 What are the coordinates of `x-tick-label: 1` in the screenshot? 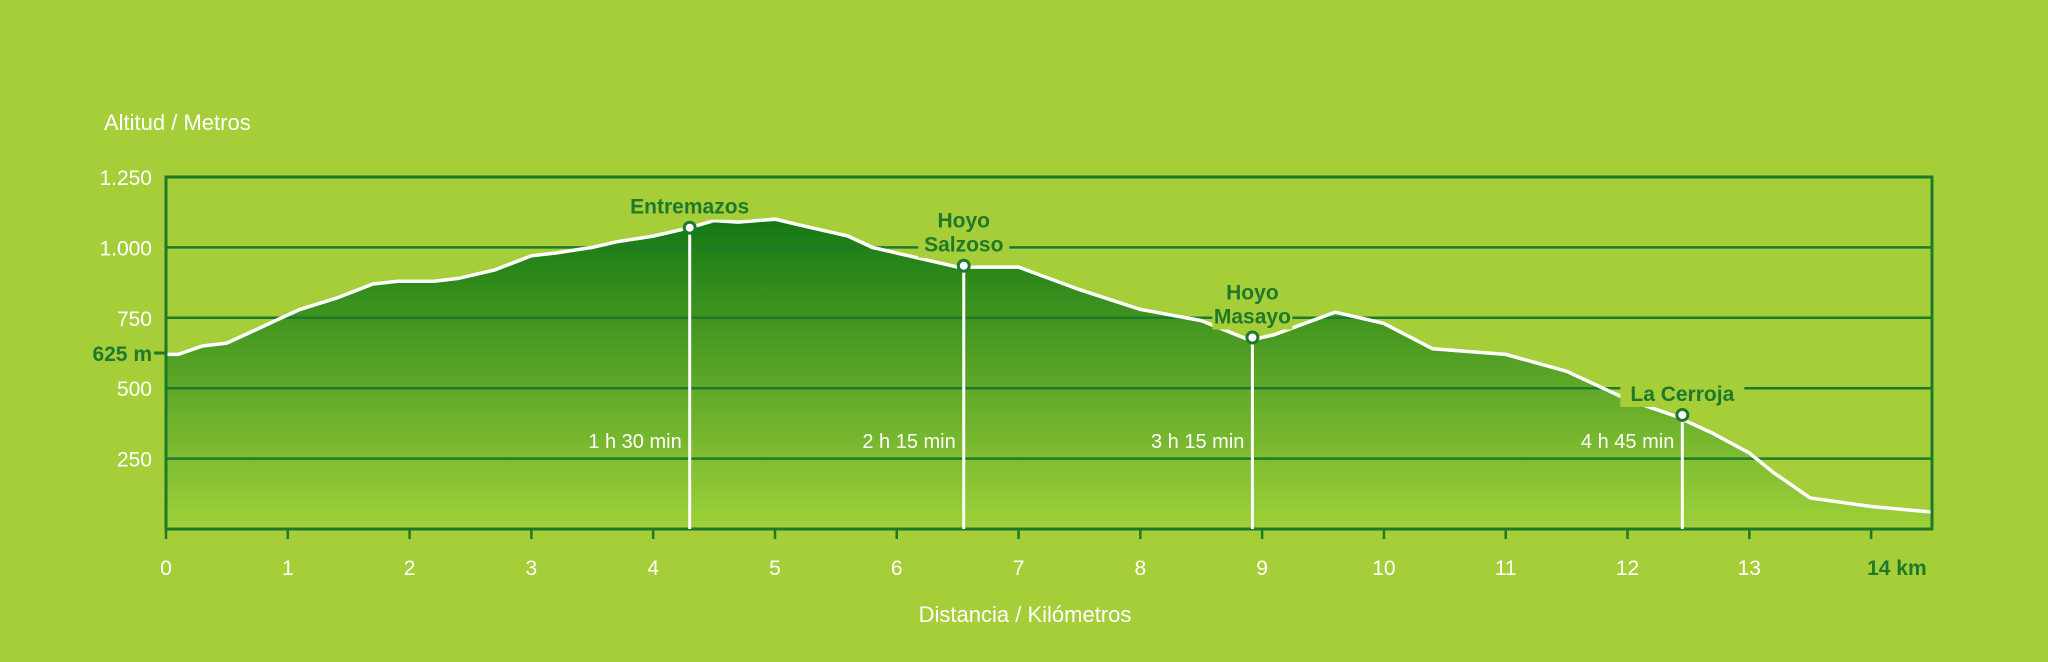 It's located at (288, 568).